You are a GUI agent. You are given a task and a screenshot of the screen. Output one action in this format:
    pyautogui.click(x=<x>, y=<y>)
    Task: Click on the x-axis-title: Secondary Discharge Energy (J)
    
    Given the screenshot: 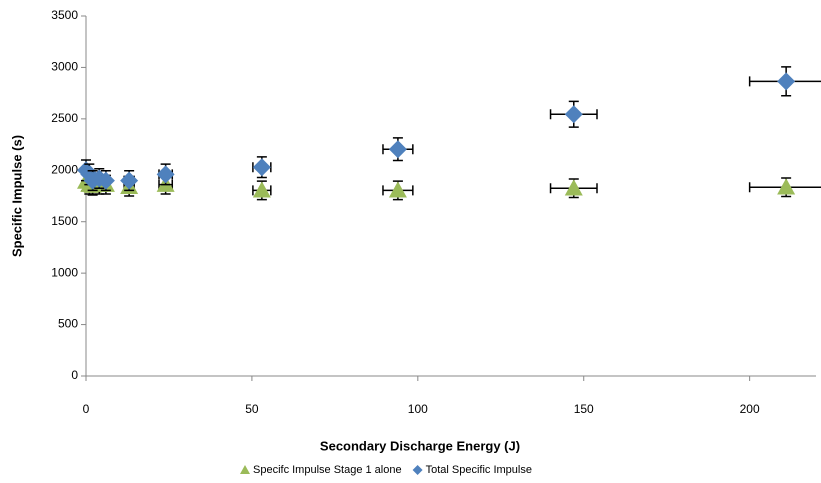 What is the action you would take?
    pyautogui.click(x=420, y=445)
    